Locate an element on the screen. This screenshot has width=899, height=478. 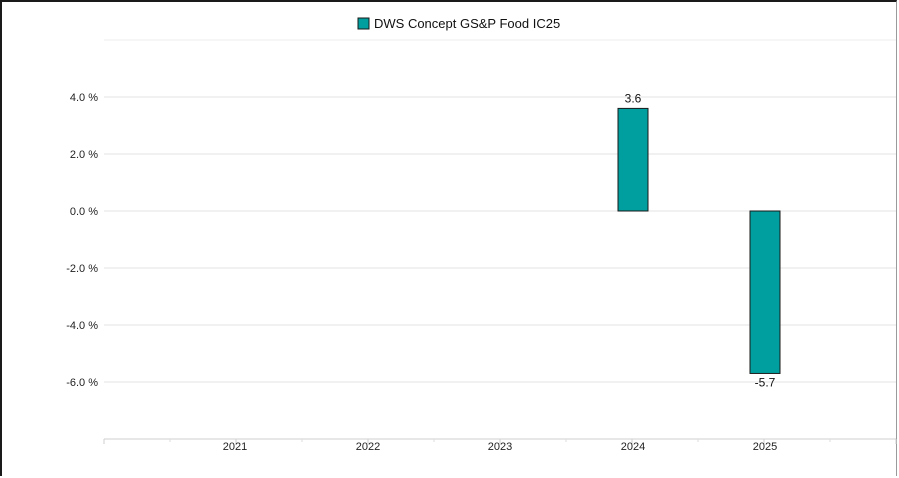
bars is located at coordinates (699, 240).